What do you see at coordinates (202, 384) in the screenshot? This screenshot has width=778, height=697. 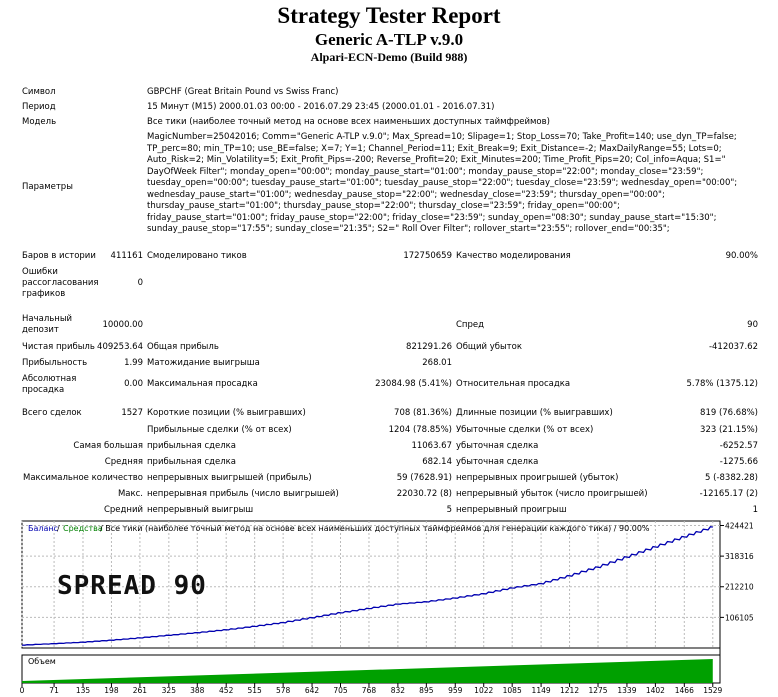 I see `max-dd-label: Максимальная просадка` at bounding box center [202, 384].